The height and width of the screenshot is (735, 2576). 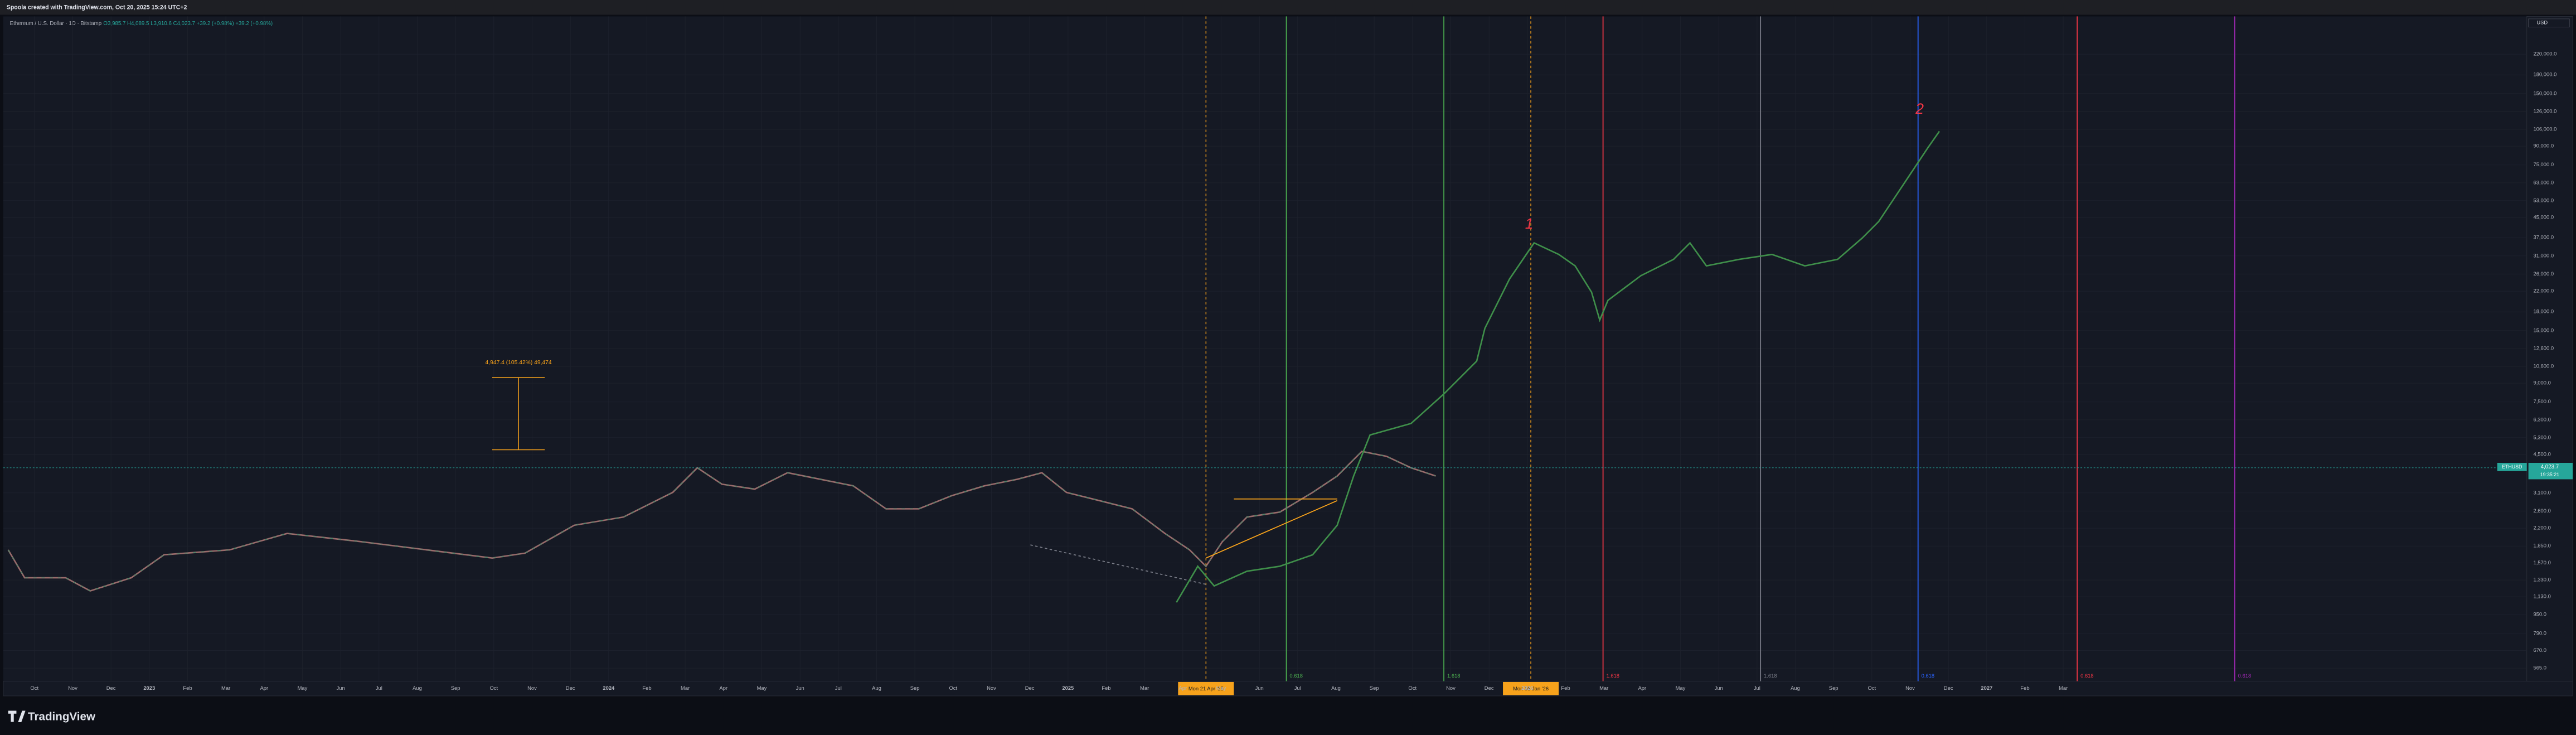 I want to click on price-candles, so click(x=722, y=521).